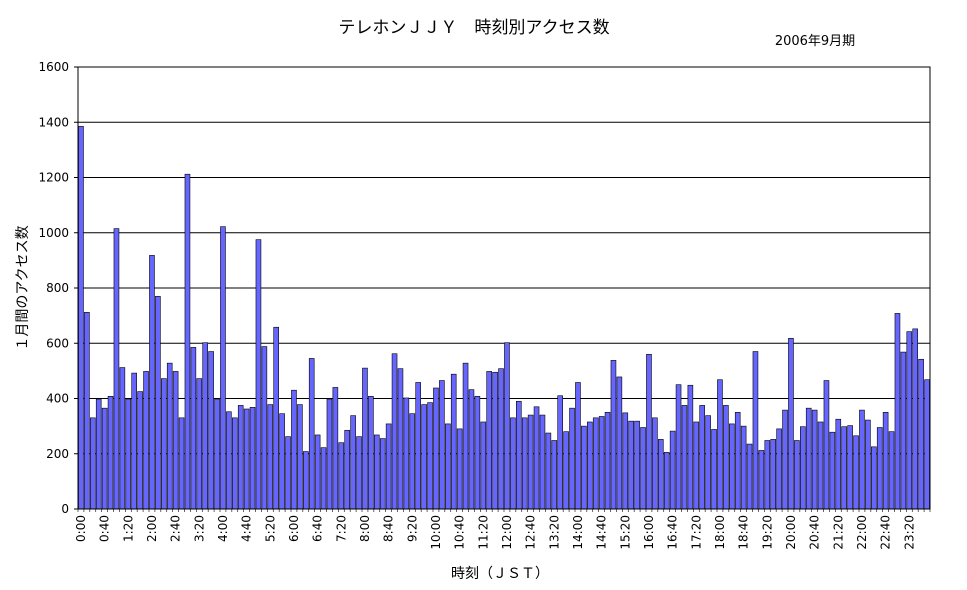  Describe the element at coordinates (23, 287) in the screenshot. I see `y-axis-label: １月間のアクセス数` at that location.